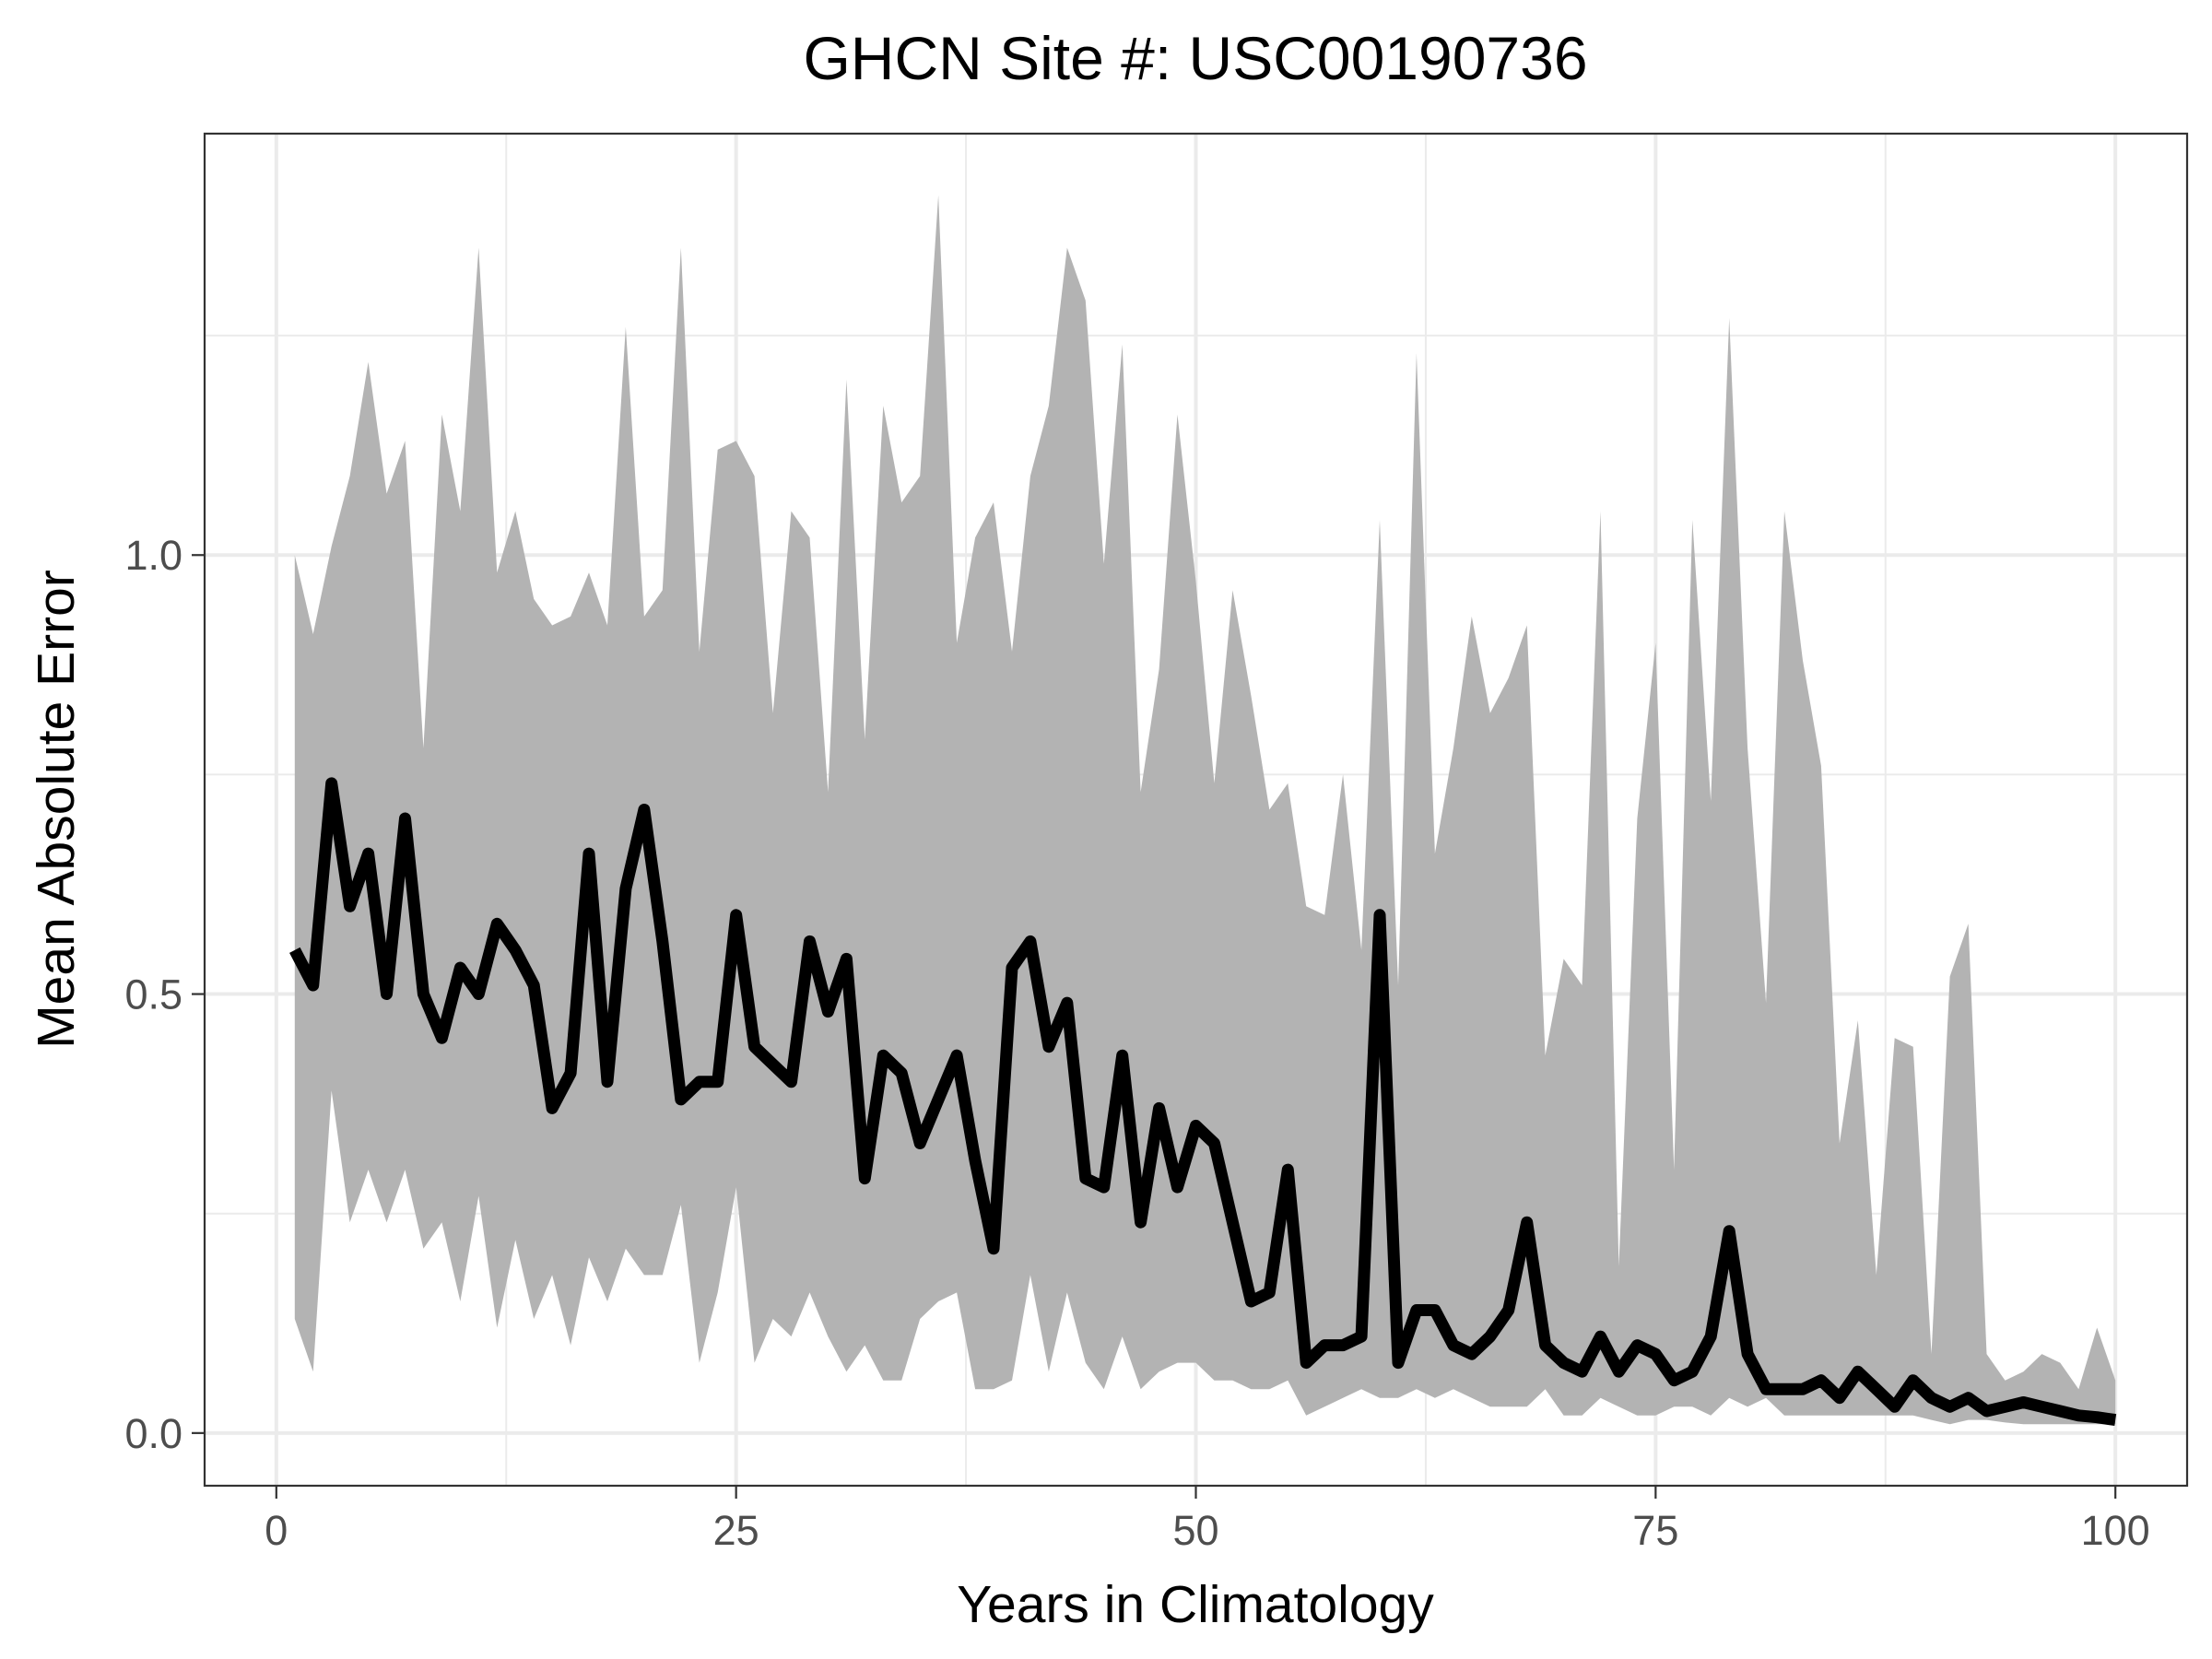 This screenshot has height=1659, width=2212. What do you see at coordinates (276, 1530) in the screenshot?
I see `x-tick-label-0: 0` at bounding box center [276, 1530].